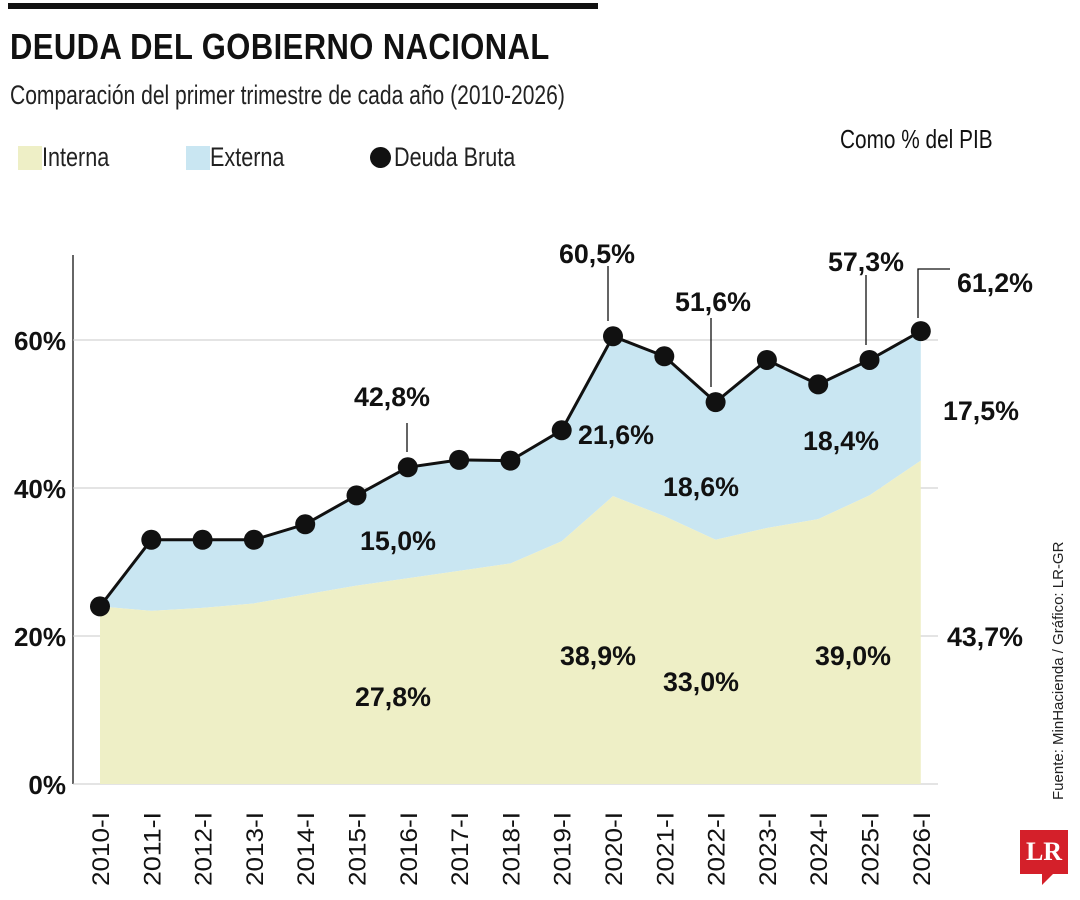 The image size is (1080, 900). Describe the element at coordinates (40, 637) in the screenshot. I see `y-tick-label: 20%` at that location.